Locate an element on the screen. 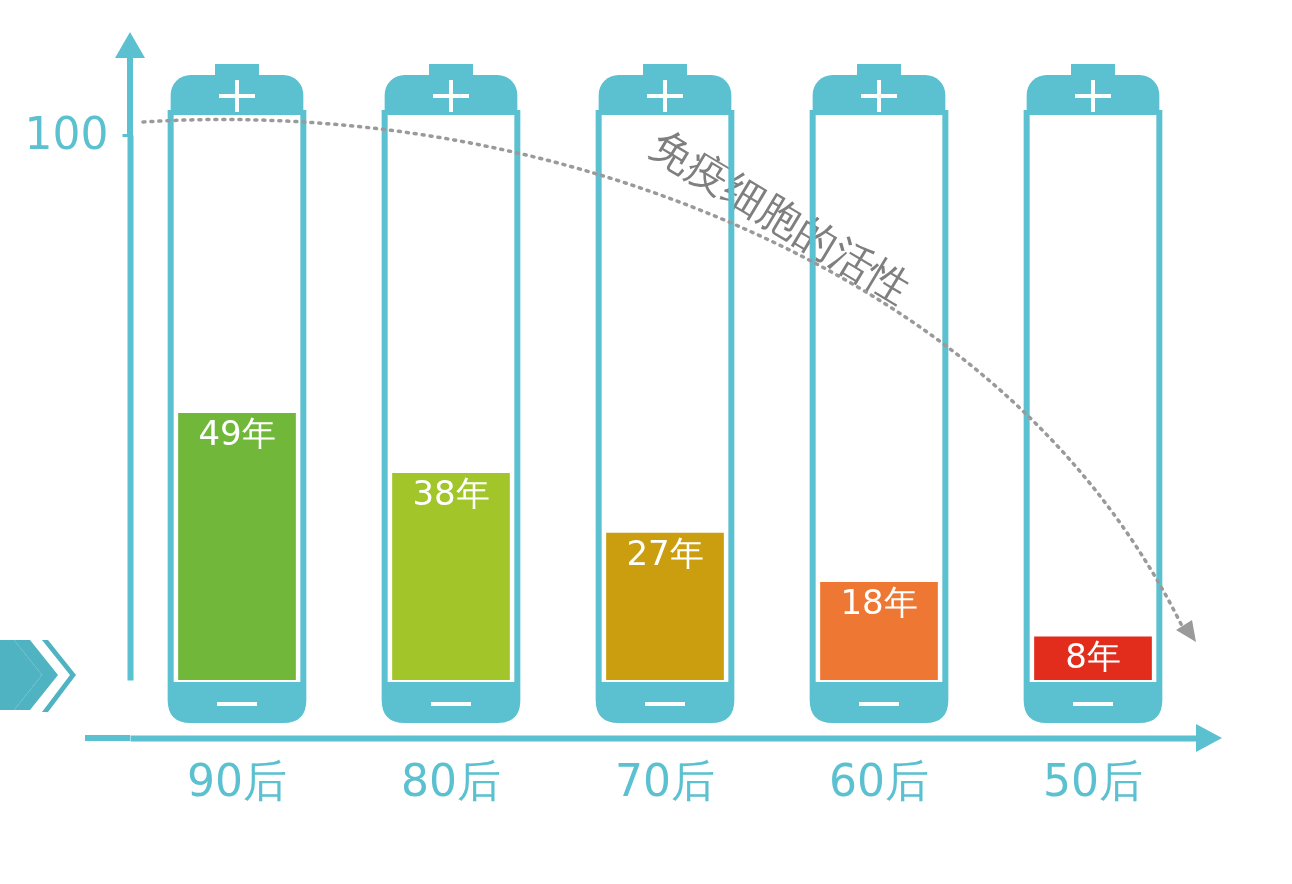 Image resolution: width=1292 pixels, height=884 pixels. x-tick-label: 50后 is located at coordinates (1093, 780).